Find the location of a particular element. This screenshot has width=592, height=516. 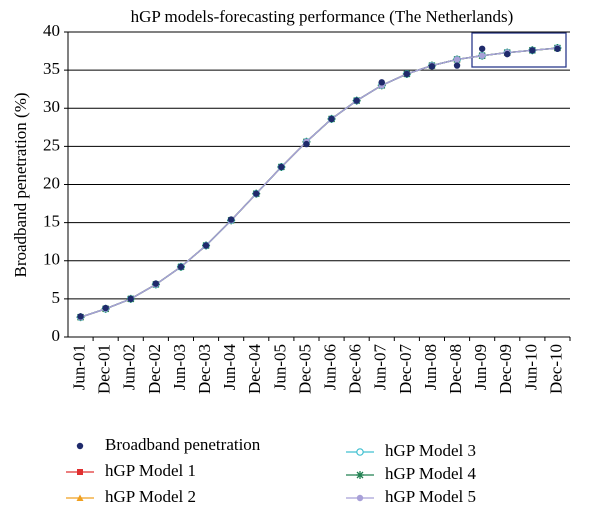

x-tick-label: Dec-04 is located at coordinates (254, 369).